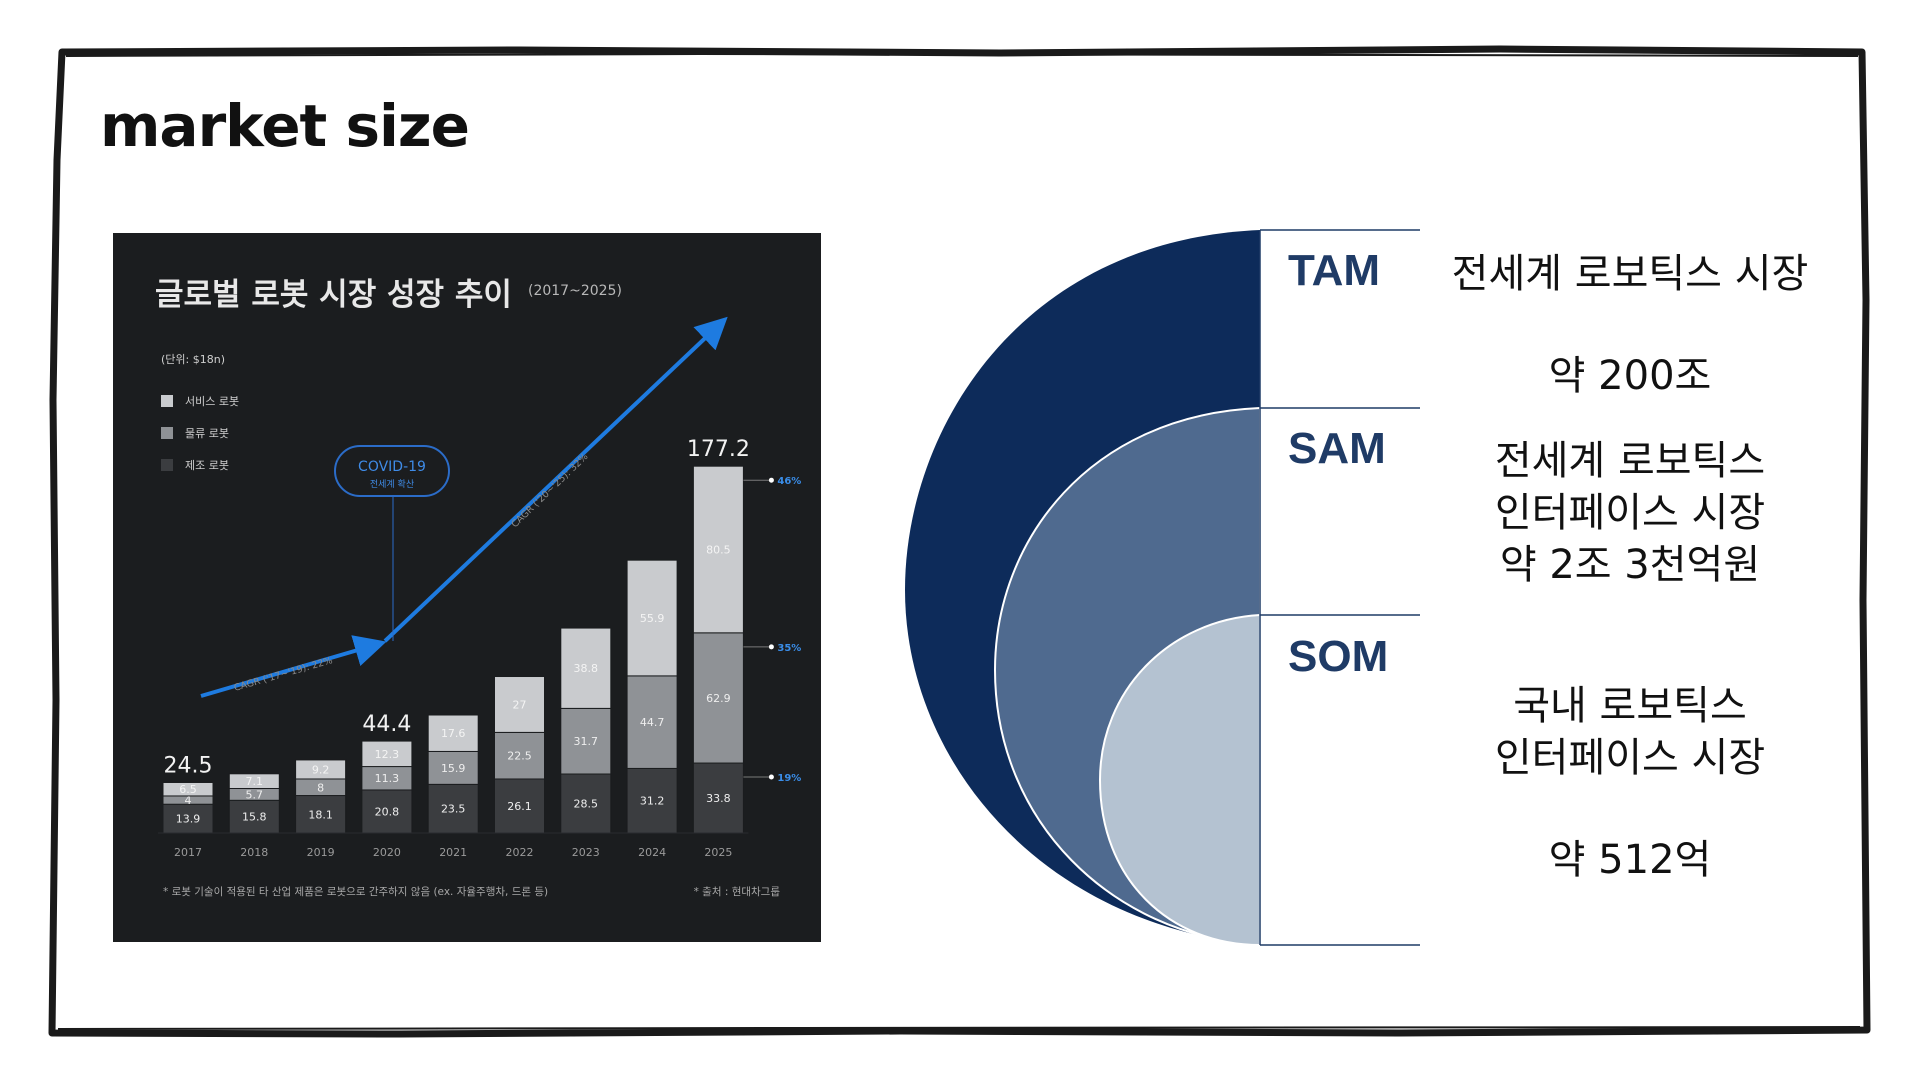 The height and width of the screenshot is (1080, 1920). Describe the element at coordinates (254, 794) in the screenshot. I see `data-label: 5.7` at that location.